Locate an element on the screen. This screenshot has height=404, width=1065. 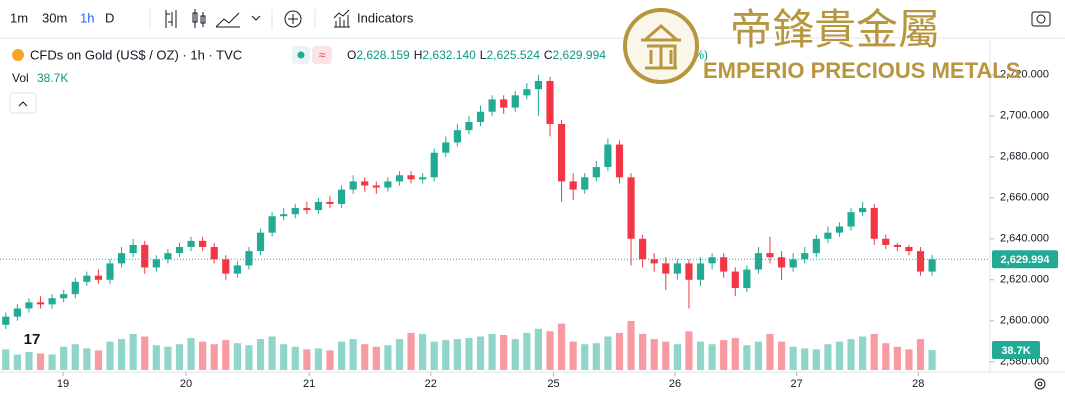
settings-button is located at coordinates (1040, 384).